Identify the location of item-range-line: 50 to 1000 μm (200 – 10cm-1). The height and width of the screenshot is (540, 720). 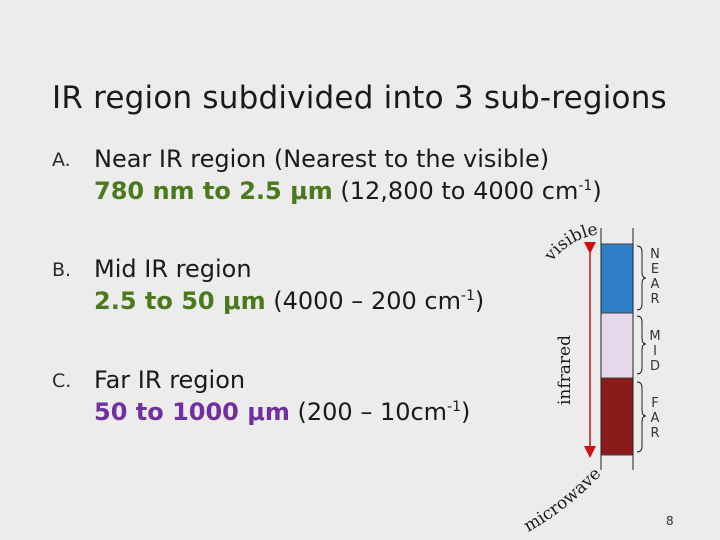
(282, 412).